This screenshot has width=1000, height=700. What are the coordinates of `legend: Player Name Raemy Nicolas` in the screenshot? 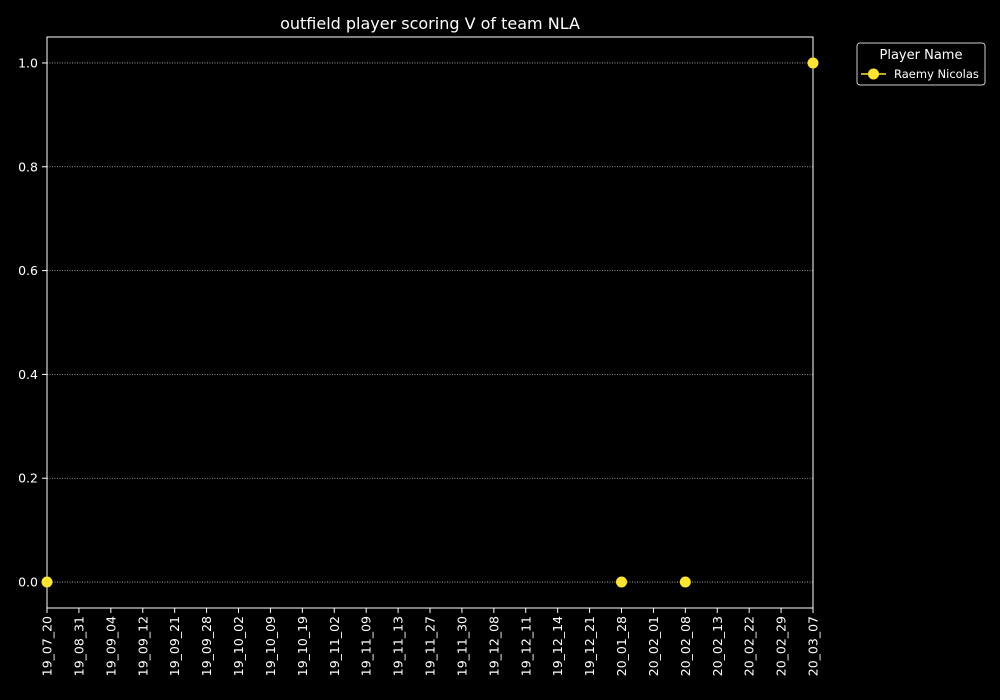 It's located at (921, 64).